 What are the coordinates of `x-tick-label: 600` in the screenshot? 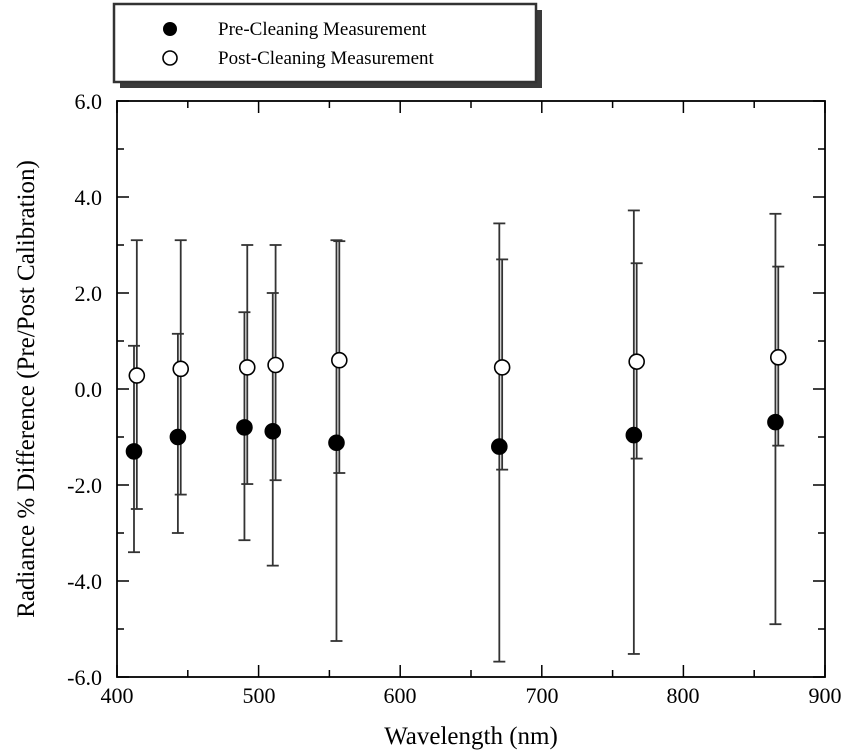 It's located at (400, 695).